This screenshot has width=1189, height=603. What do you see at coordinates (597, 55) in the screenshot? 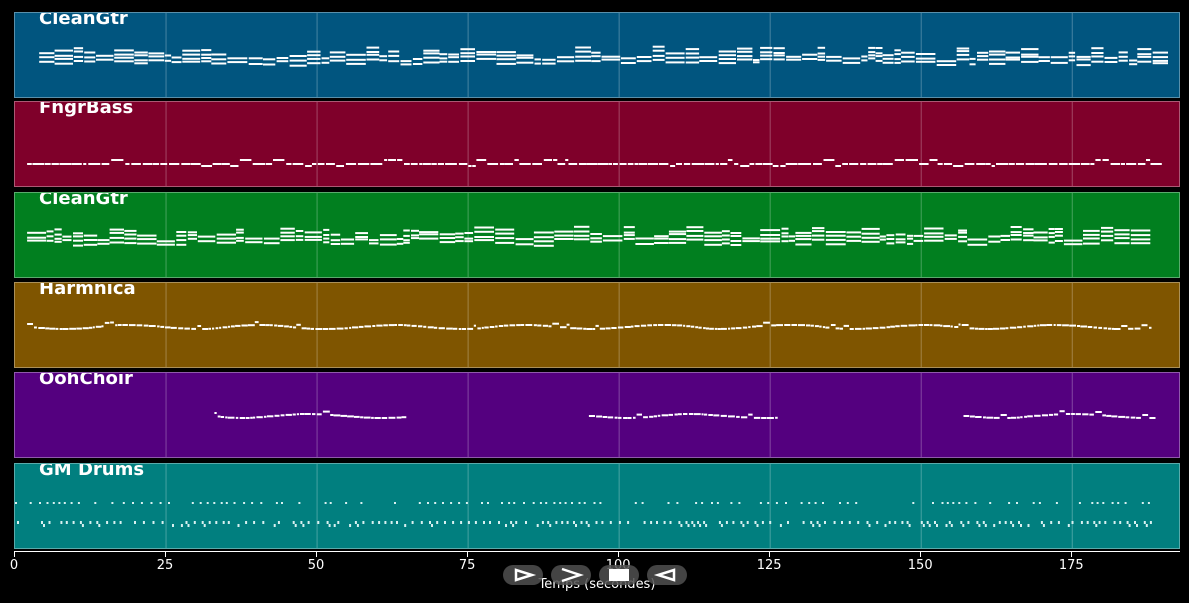
I see `track-0: CleanGtr` at bounding box center [597, 55].